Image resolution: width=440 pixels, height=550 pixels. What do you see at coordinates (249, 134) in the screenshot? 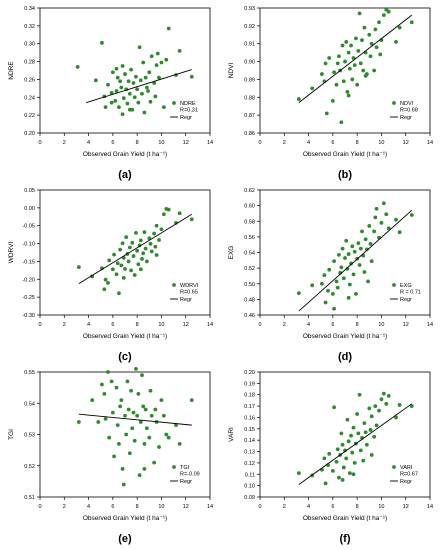
I see `y-tick-label: 0.86` at bounding box center [249, 134].